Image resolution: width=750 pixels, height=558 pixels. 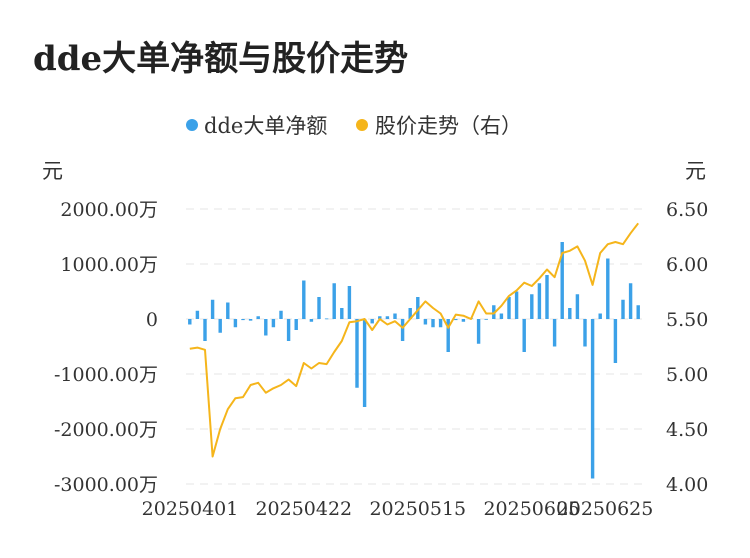 What do you see at coordinates (190, 509) in the screenshot?
I see `x-tick-label: 20250401` at bounding box center [190, 509].